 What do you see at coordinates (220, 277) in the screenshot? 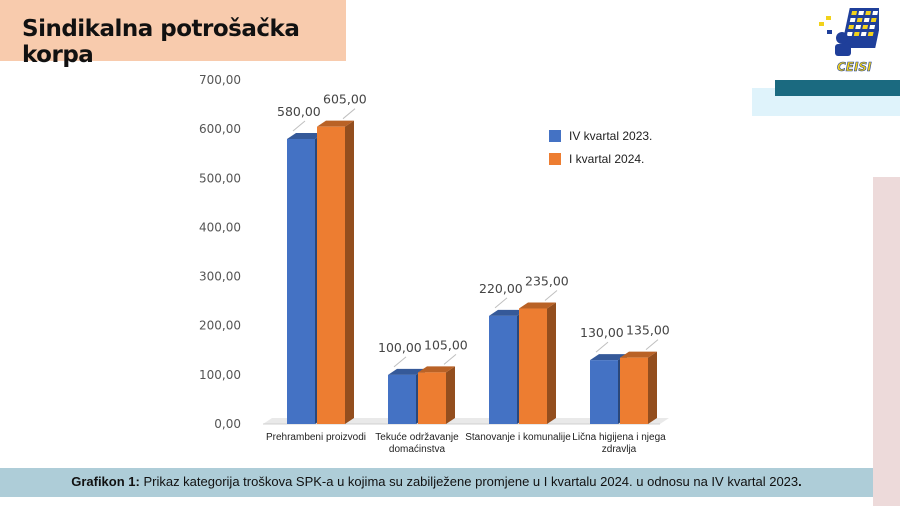
I see `y-tick-label: 300,00` at bounding box center [220, 277].